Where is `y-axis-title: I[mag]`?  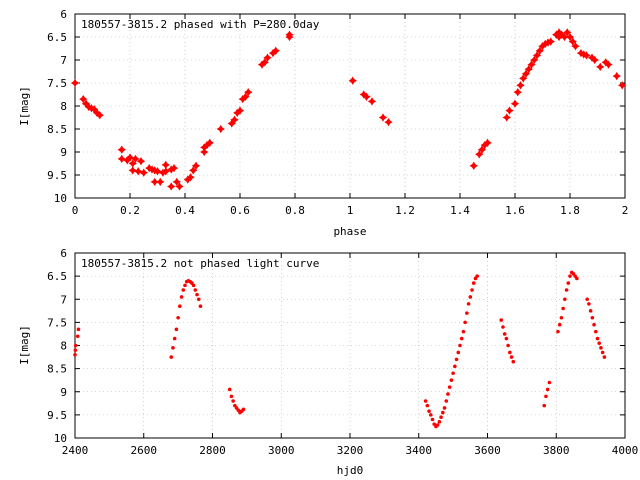 y-axis-title: I[mag] is located at coordinates (24, 106).